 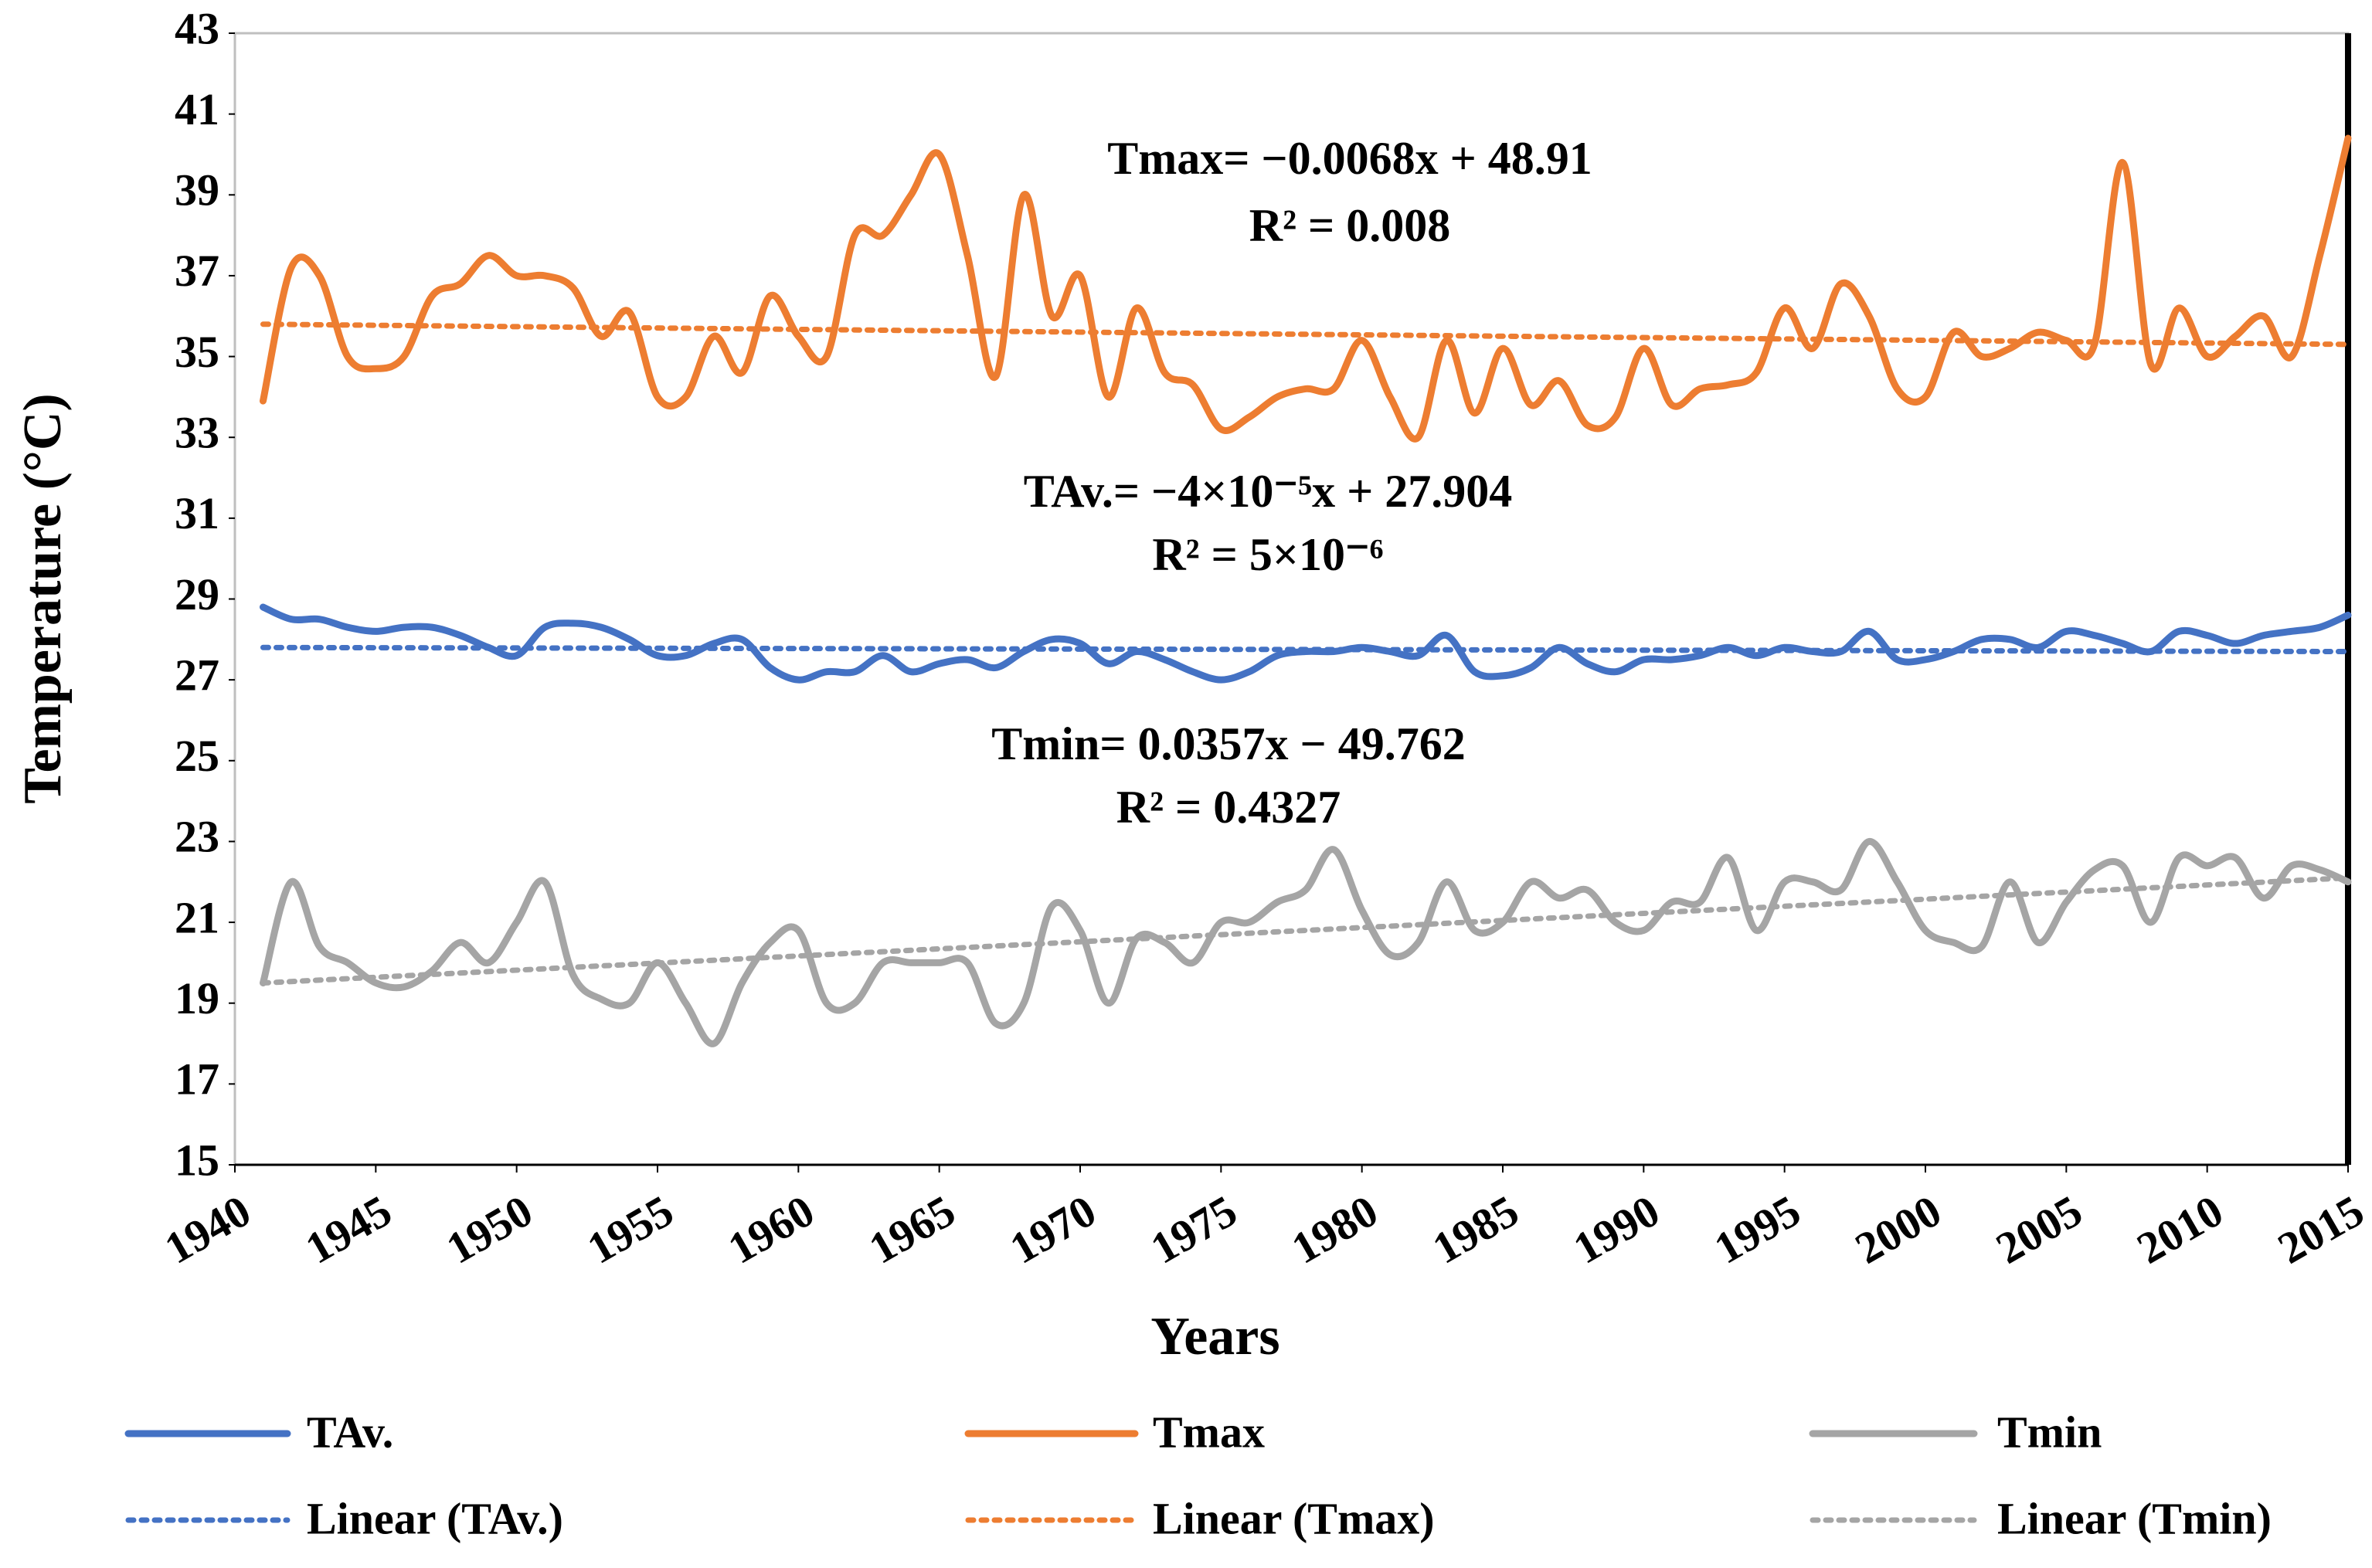 I want to click on y-tick-label: 21, so click(x=197, y=917).